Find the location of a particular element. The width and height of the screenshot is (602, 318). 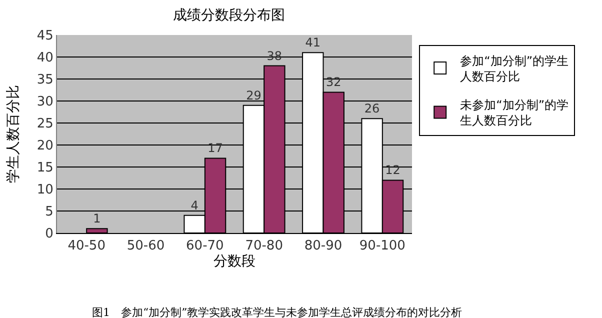

caption: 图1 参加“加分制”教学实践改革学生与未参加学生总评成绩分布的对比分析 is located at coordinates (277, 312).